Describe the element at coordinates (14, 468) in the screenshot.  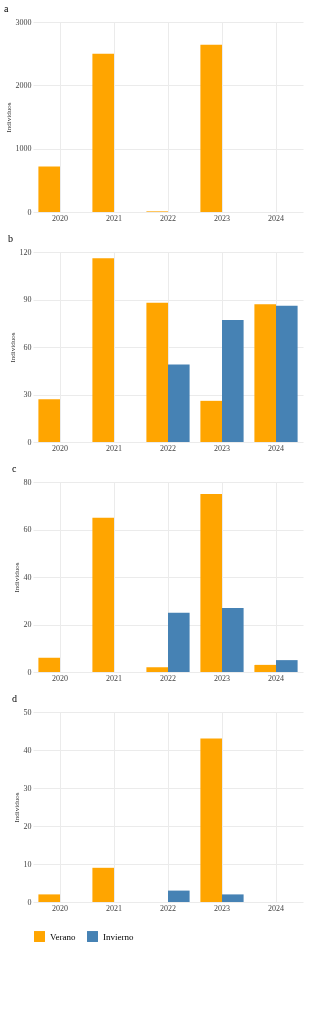
I see `chart-title: c` at that location.